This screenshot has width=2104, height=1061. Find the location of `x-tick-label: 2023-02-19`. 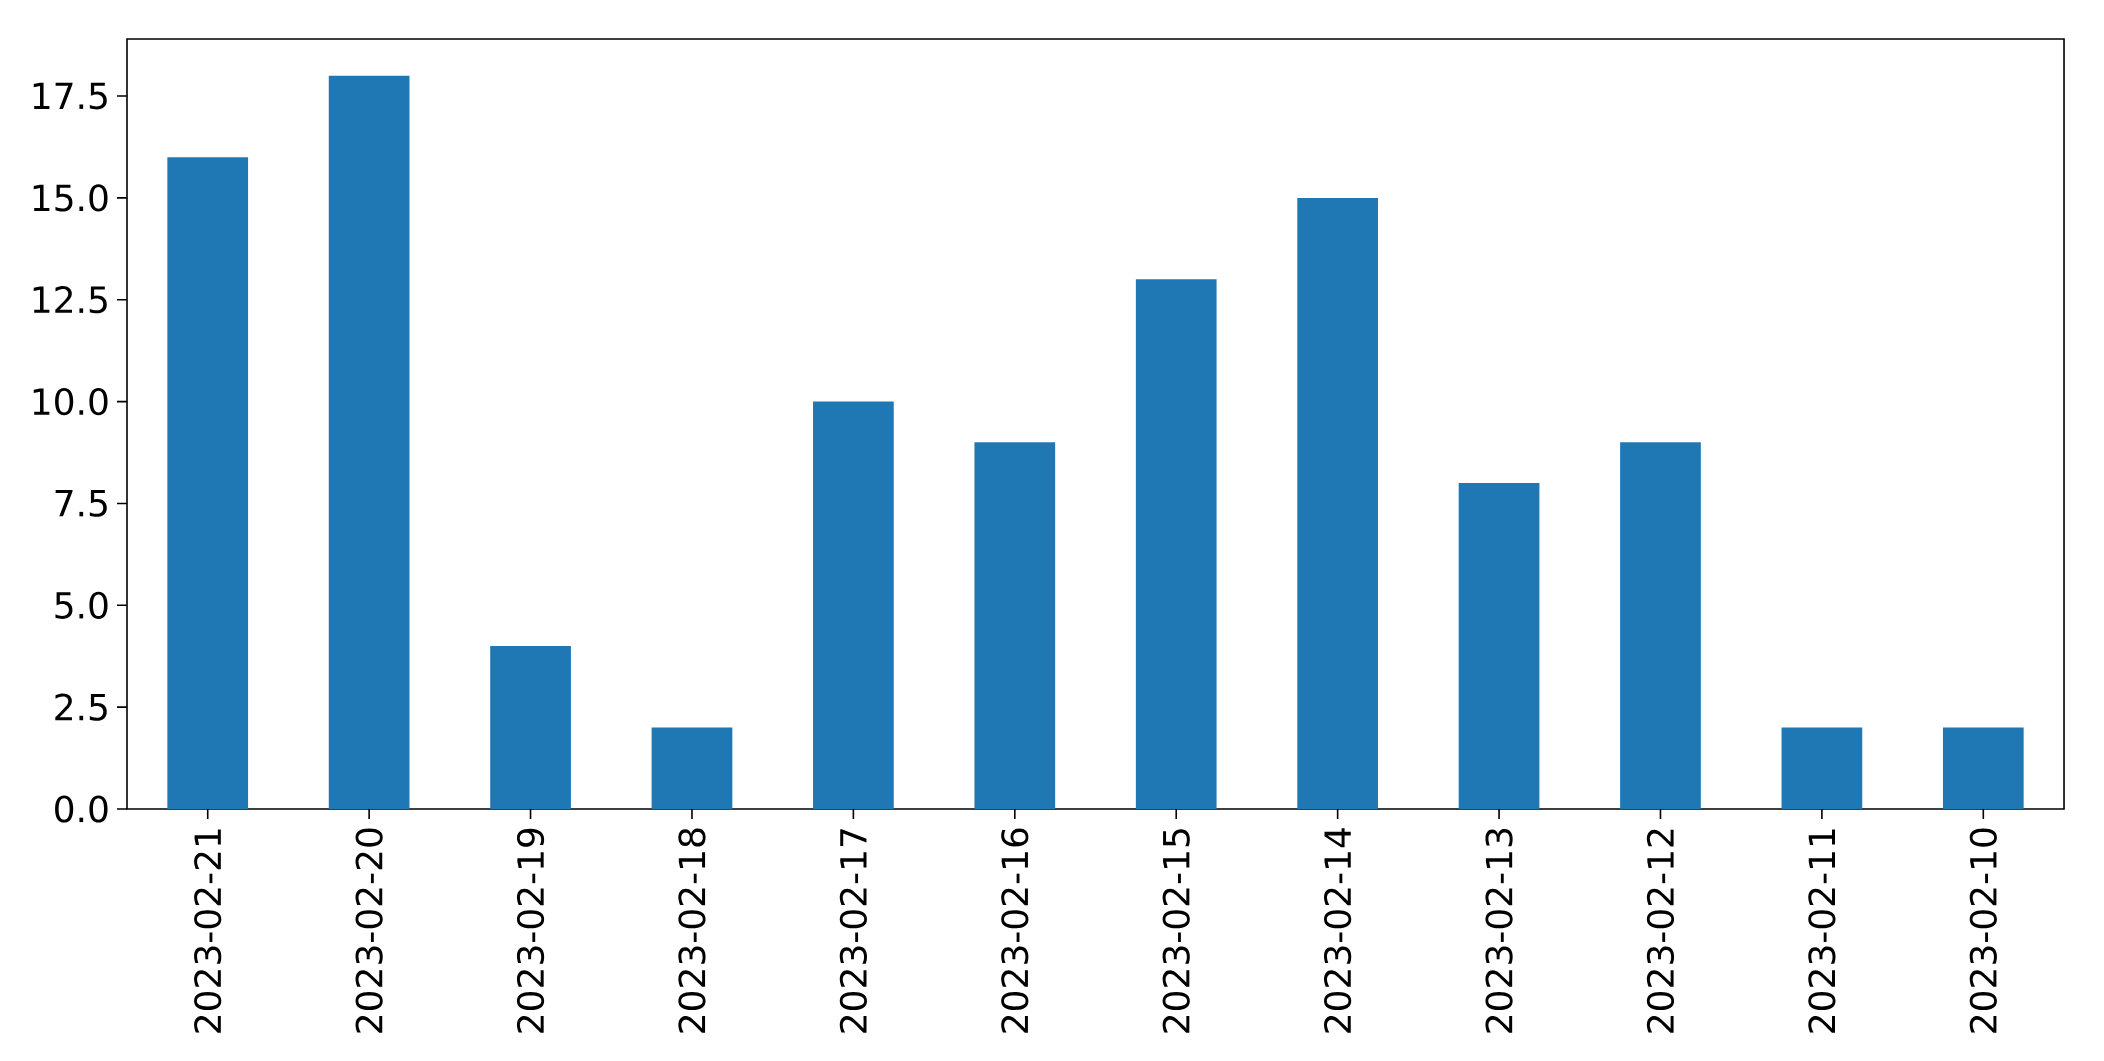

x-tick-label: 2023-02-19 is located at coordinates (530, 930).